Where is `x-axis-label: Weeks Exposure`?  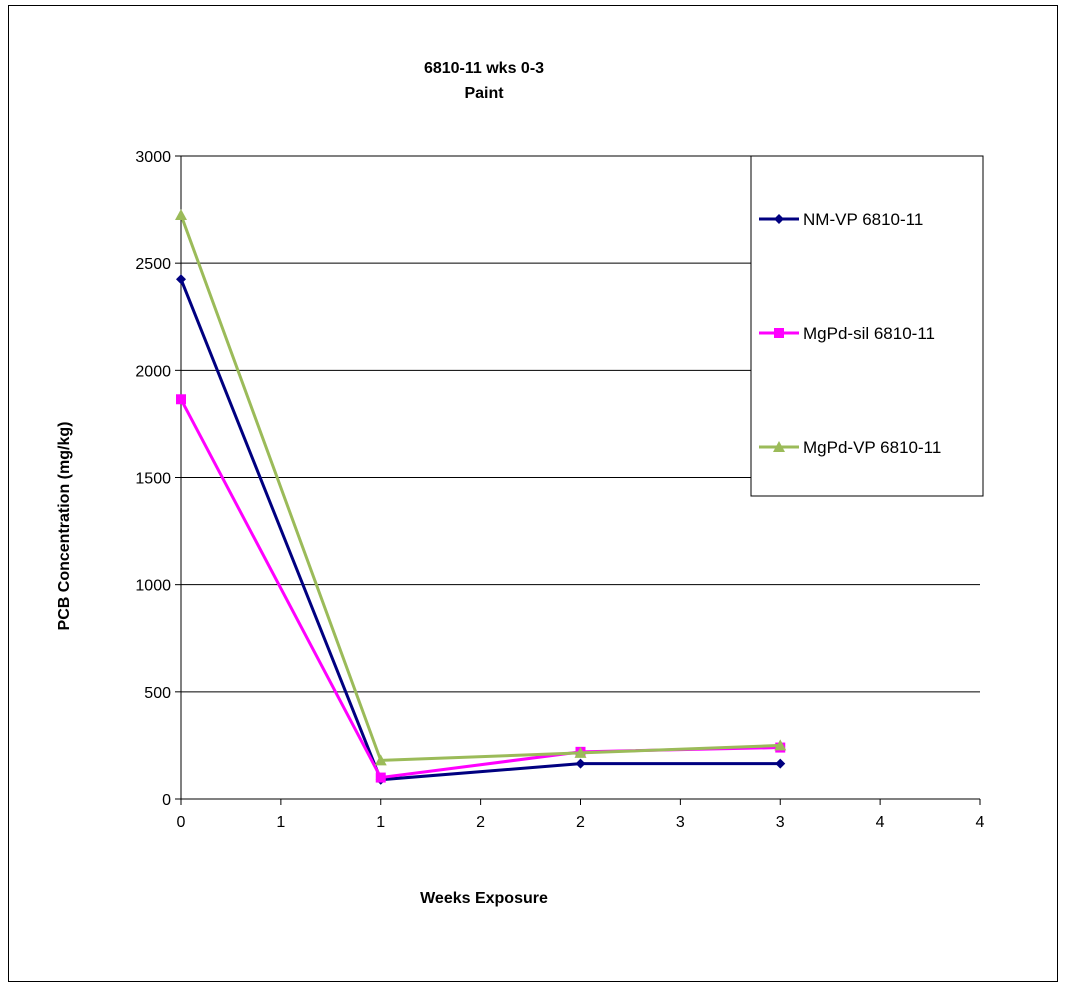
x-axis-label: Weeks Exposure is located at coordinates (484, 898).